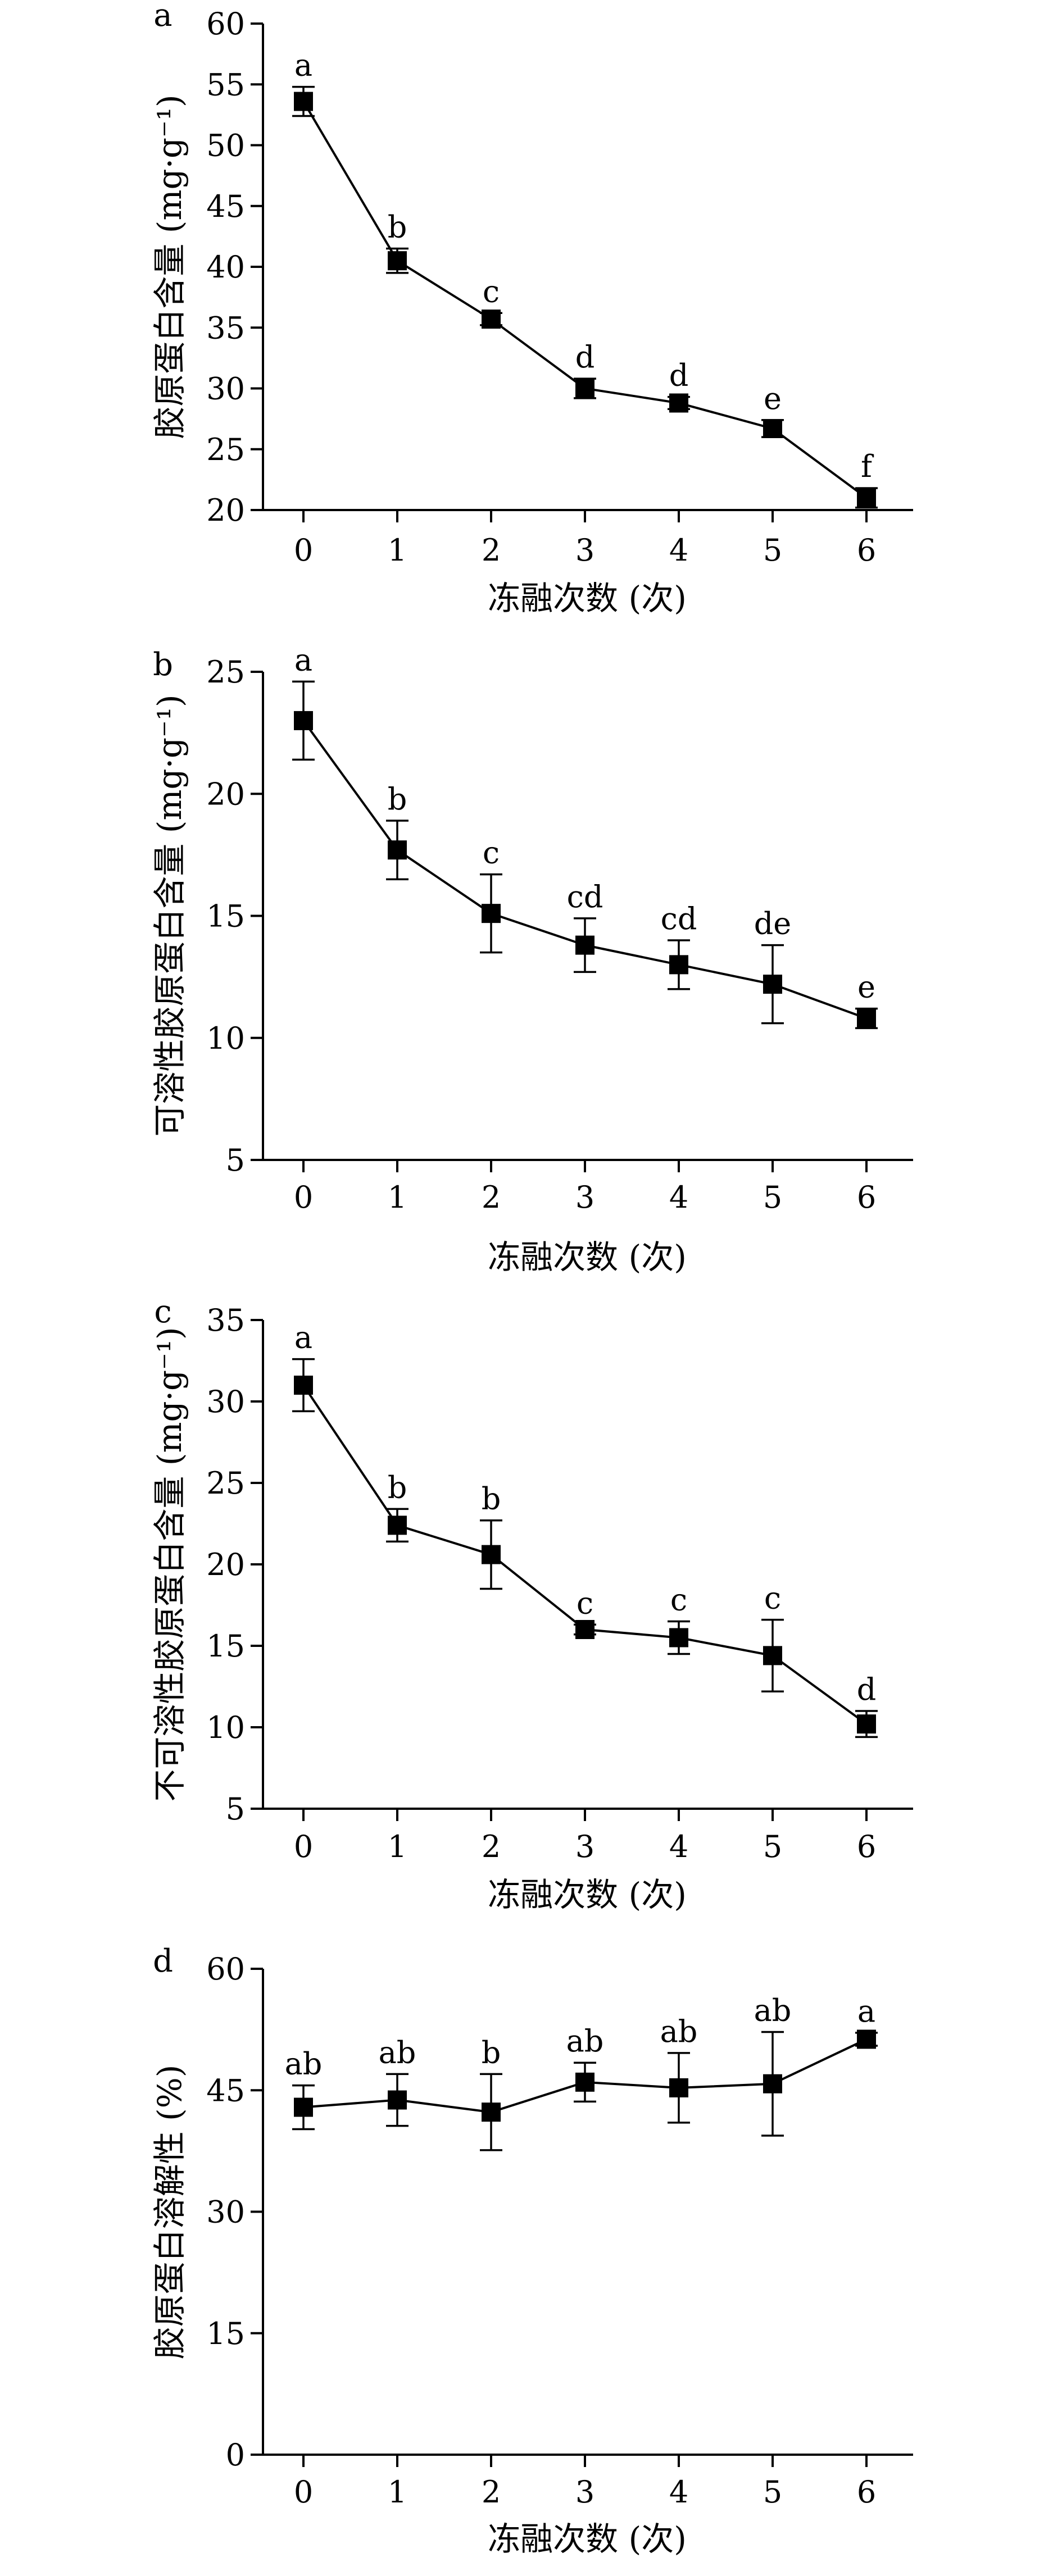 Image resolution: width=1062 pixels, height=2576 pixels. Describe the element at coordinates (170, 1564) in the screenshot. I see `y-axis-title: 不可溶性胶原蛋白含量 (mg·g⁻¹)` at that location.